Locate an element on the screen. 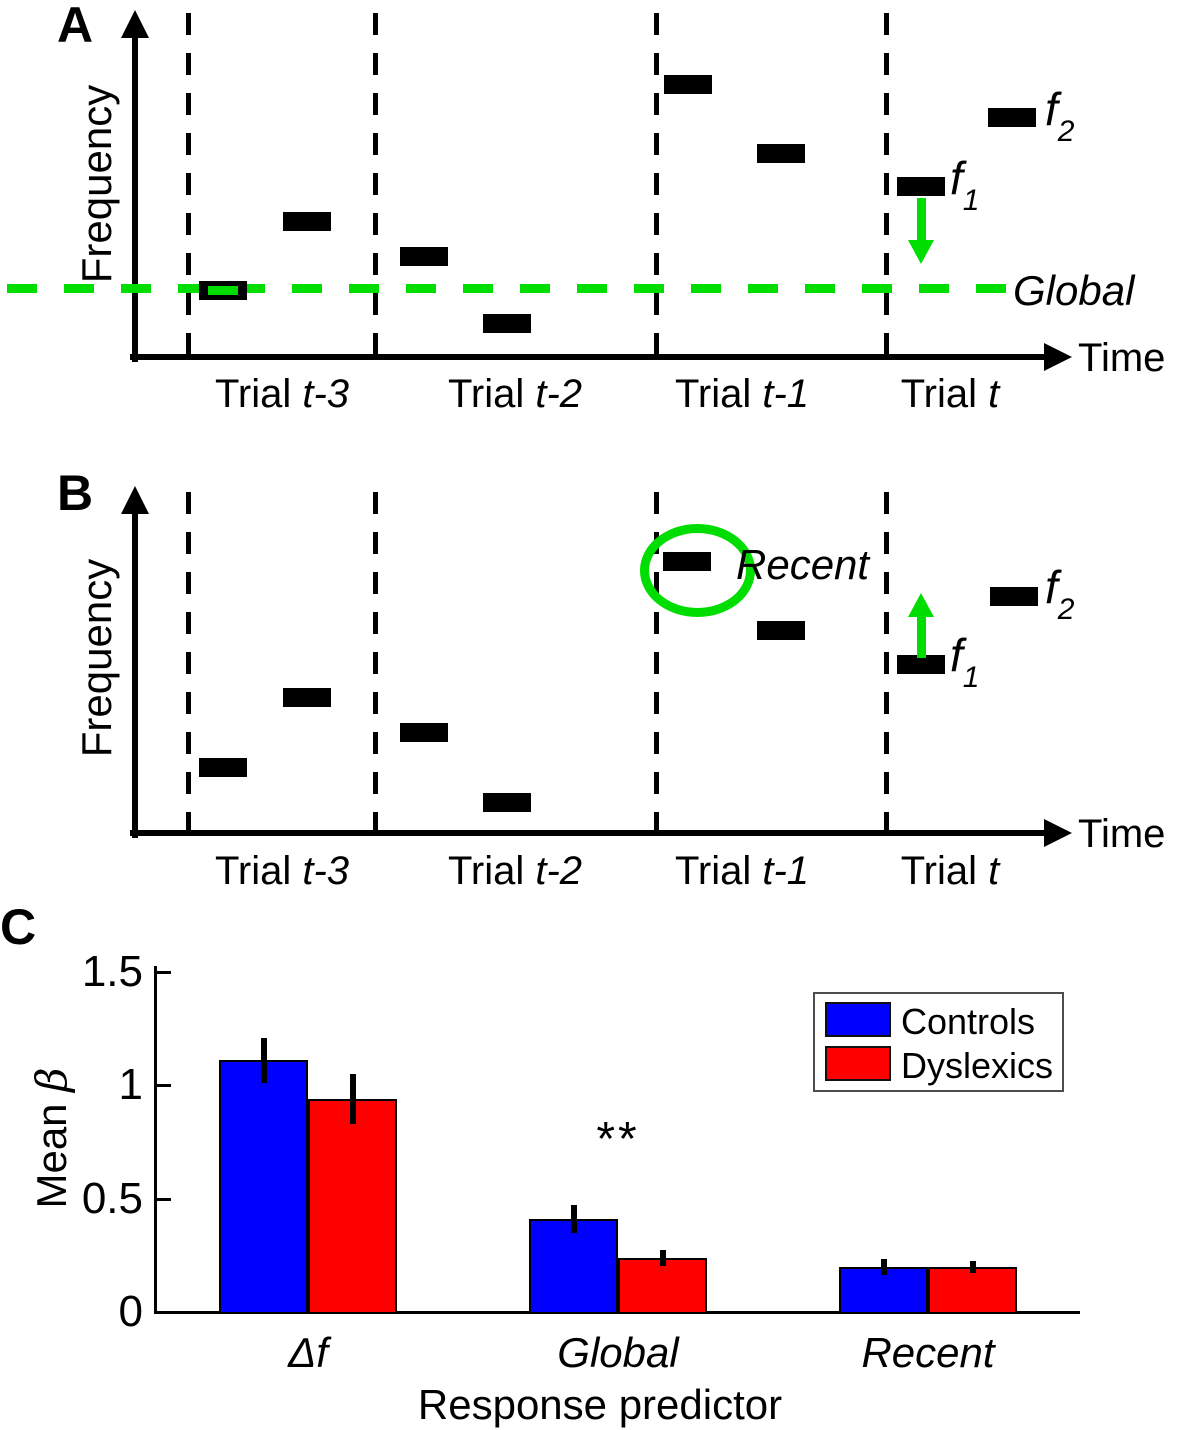  y-tick-1.5 is located at coordinates (164, 972).